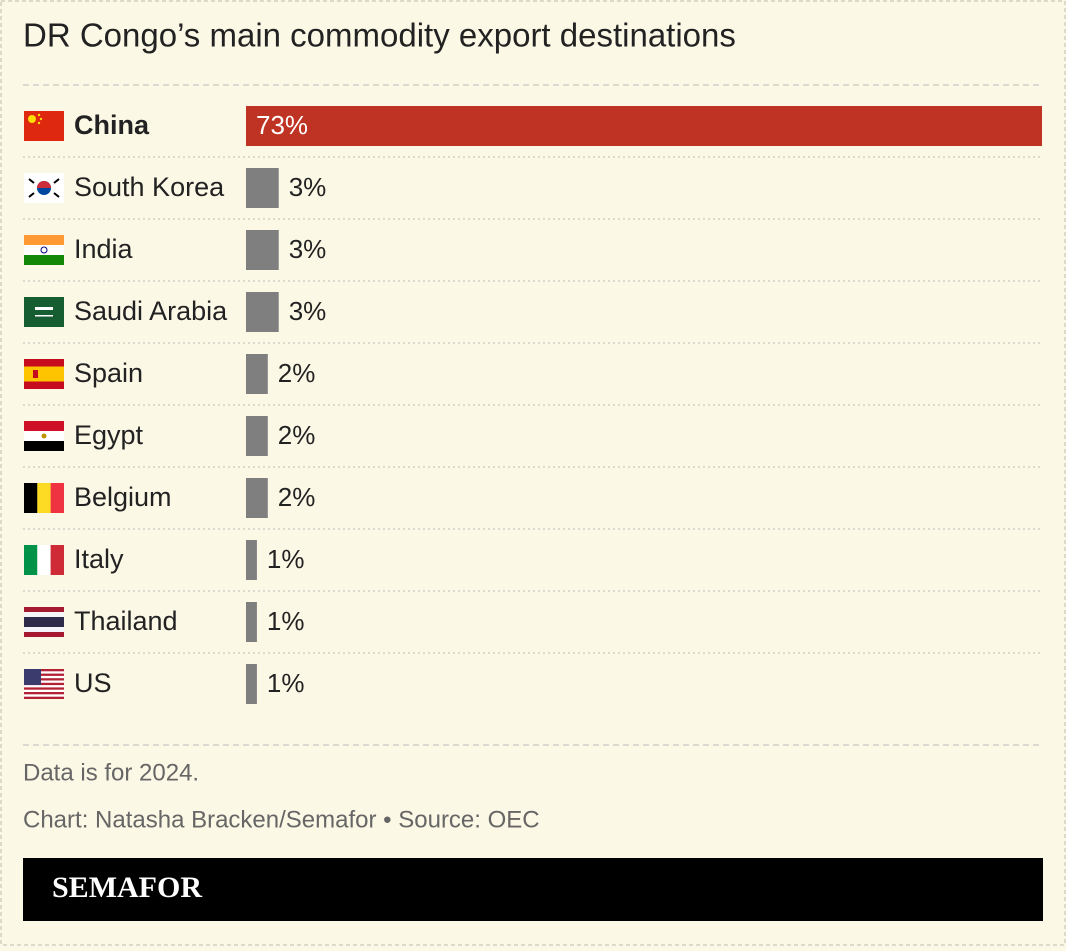 This screenshot has height=951, width=1066. What do you see at coordinates (104, 249) in the screenshot?
I see `category-label: India` at bounding box center [104, 249].